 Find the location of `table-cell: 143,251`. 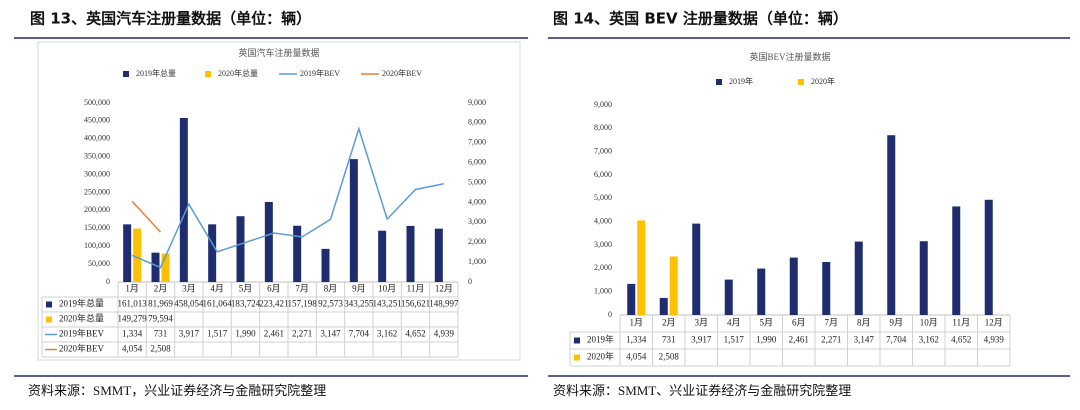

table-cell: 143,251 is located at coordinates (387, 304).